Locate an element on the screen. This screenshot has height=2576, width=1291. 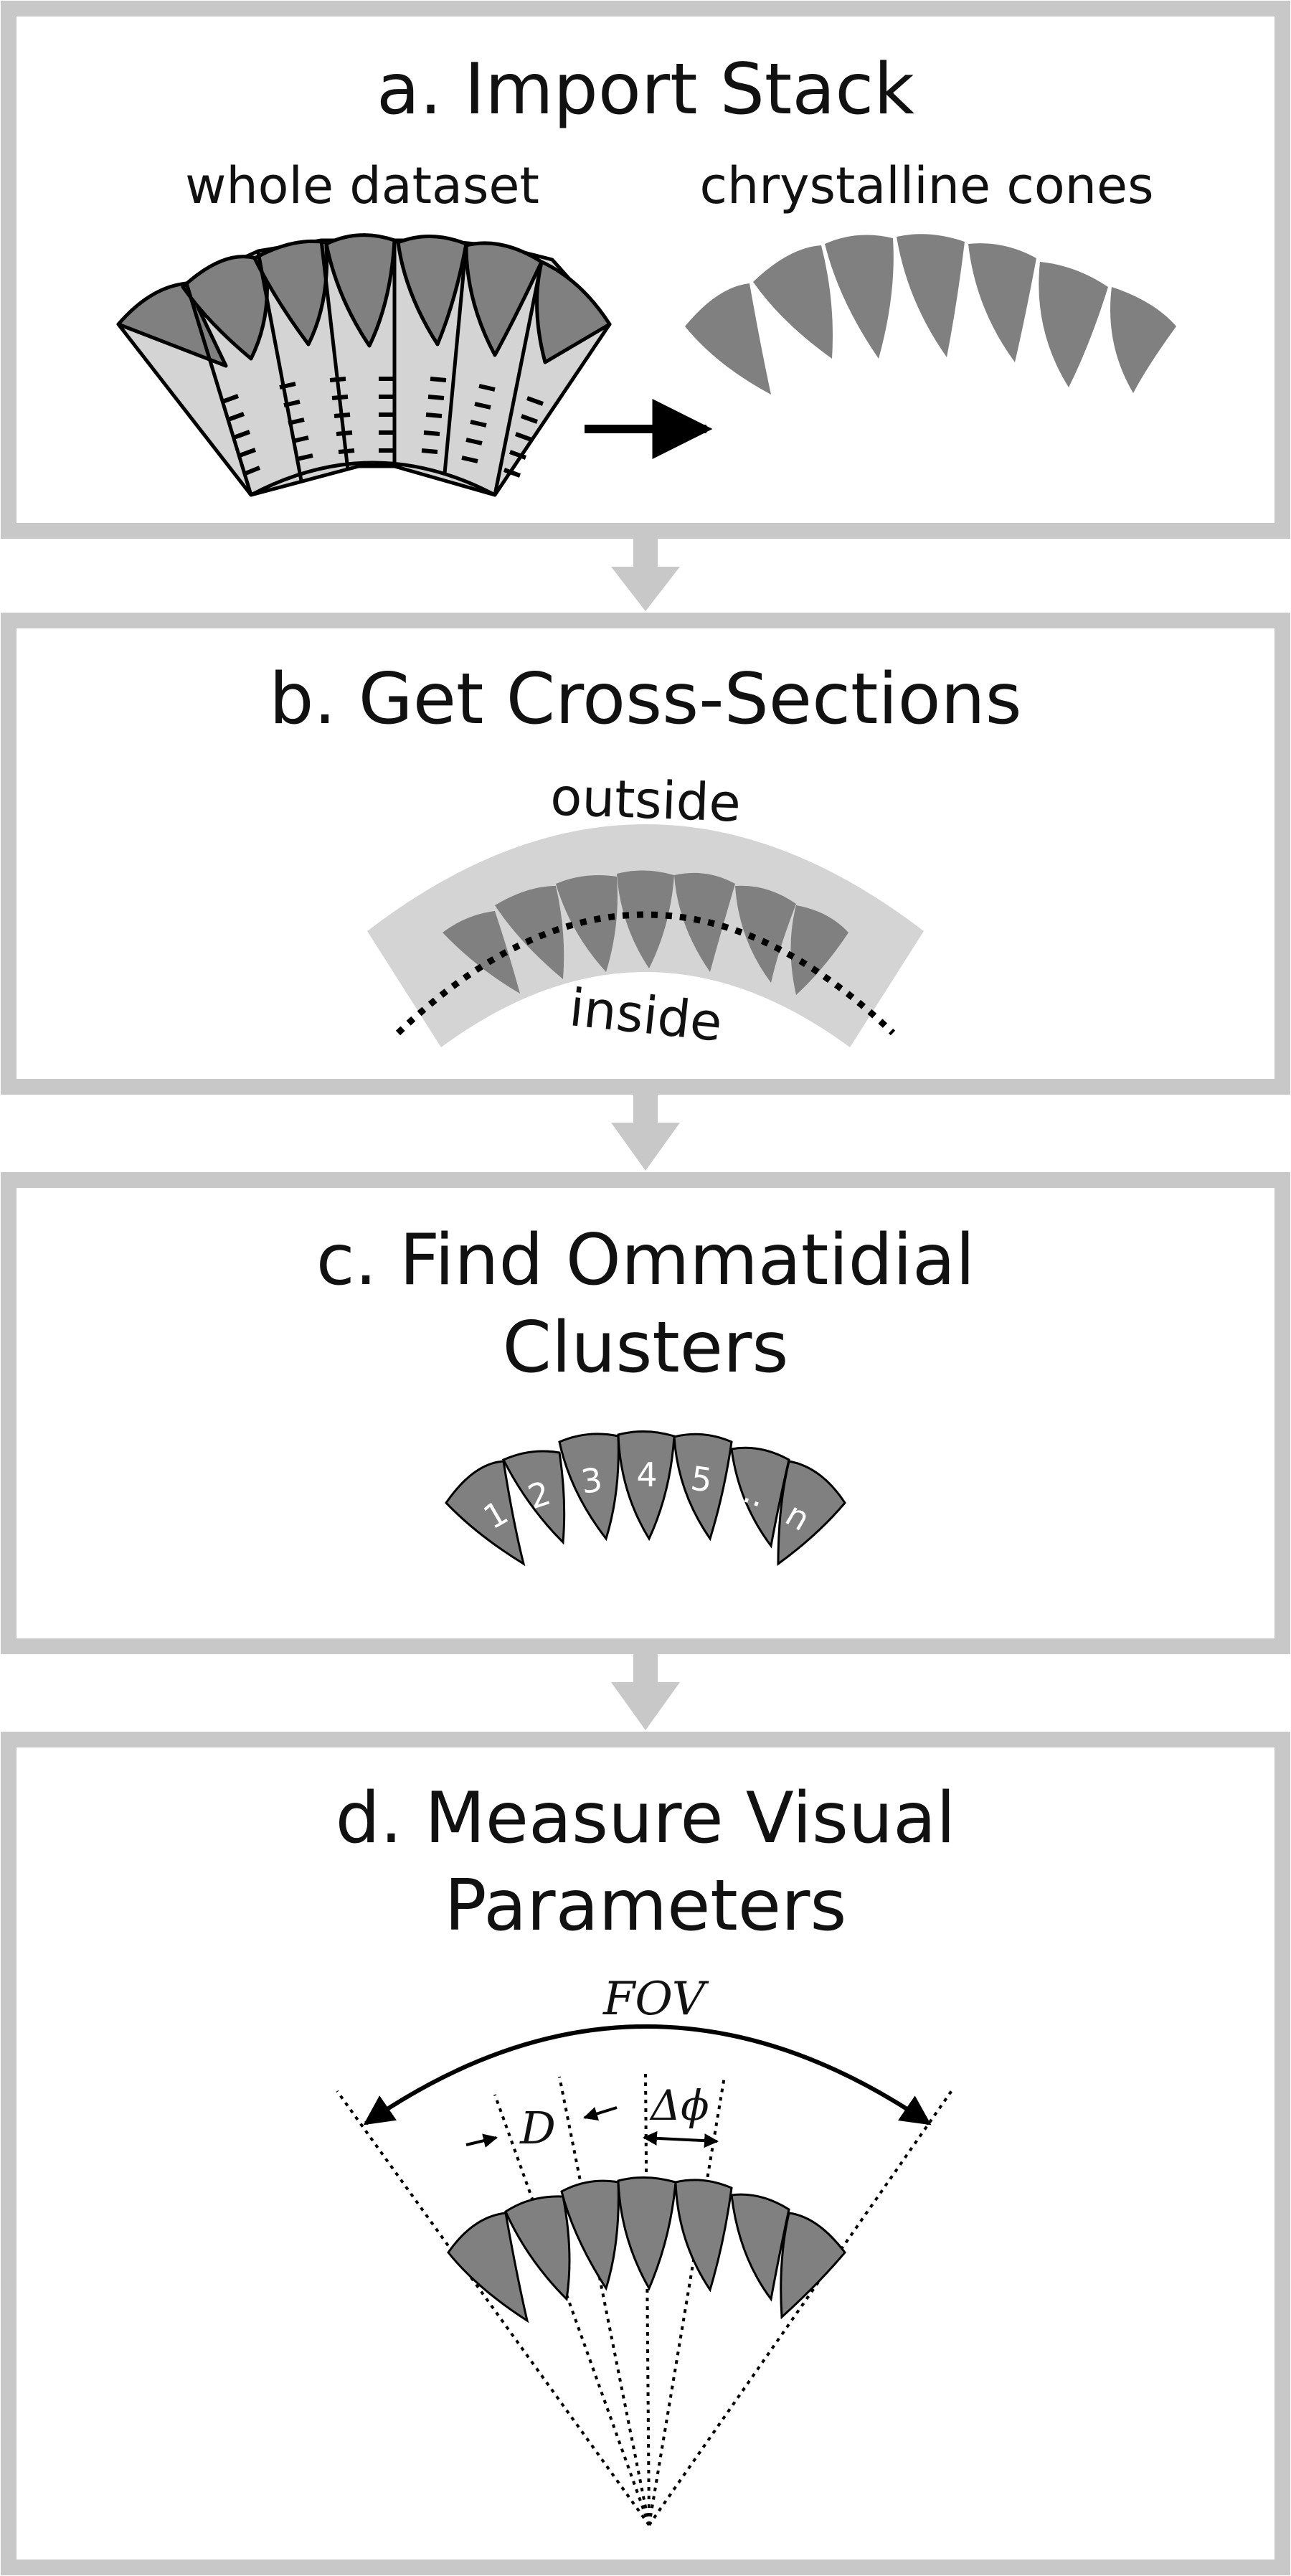
panel-c-title-line1: c. Find Ommatidial is located at coordinates (645, 1260).